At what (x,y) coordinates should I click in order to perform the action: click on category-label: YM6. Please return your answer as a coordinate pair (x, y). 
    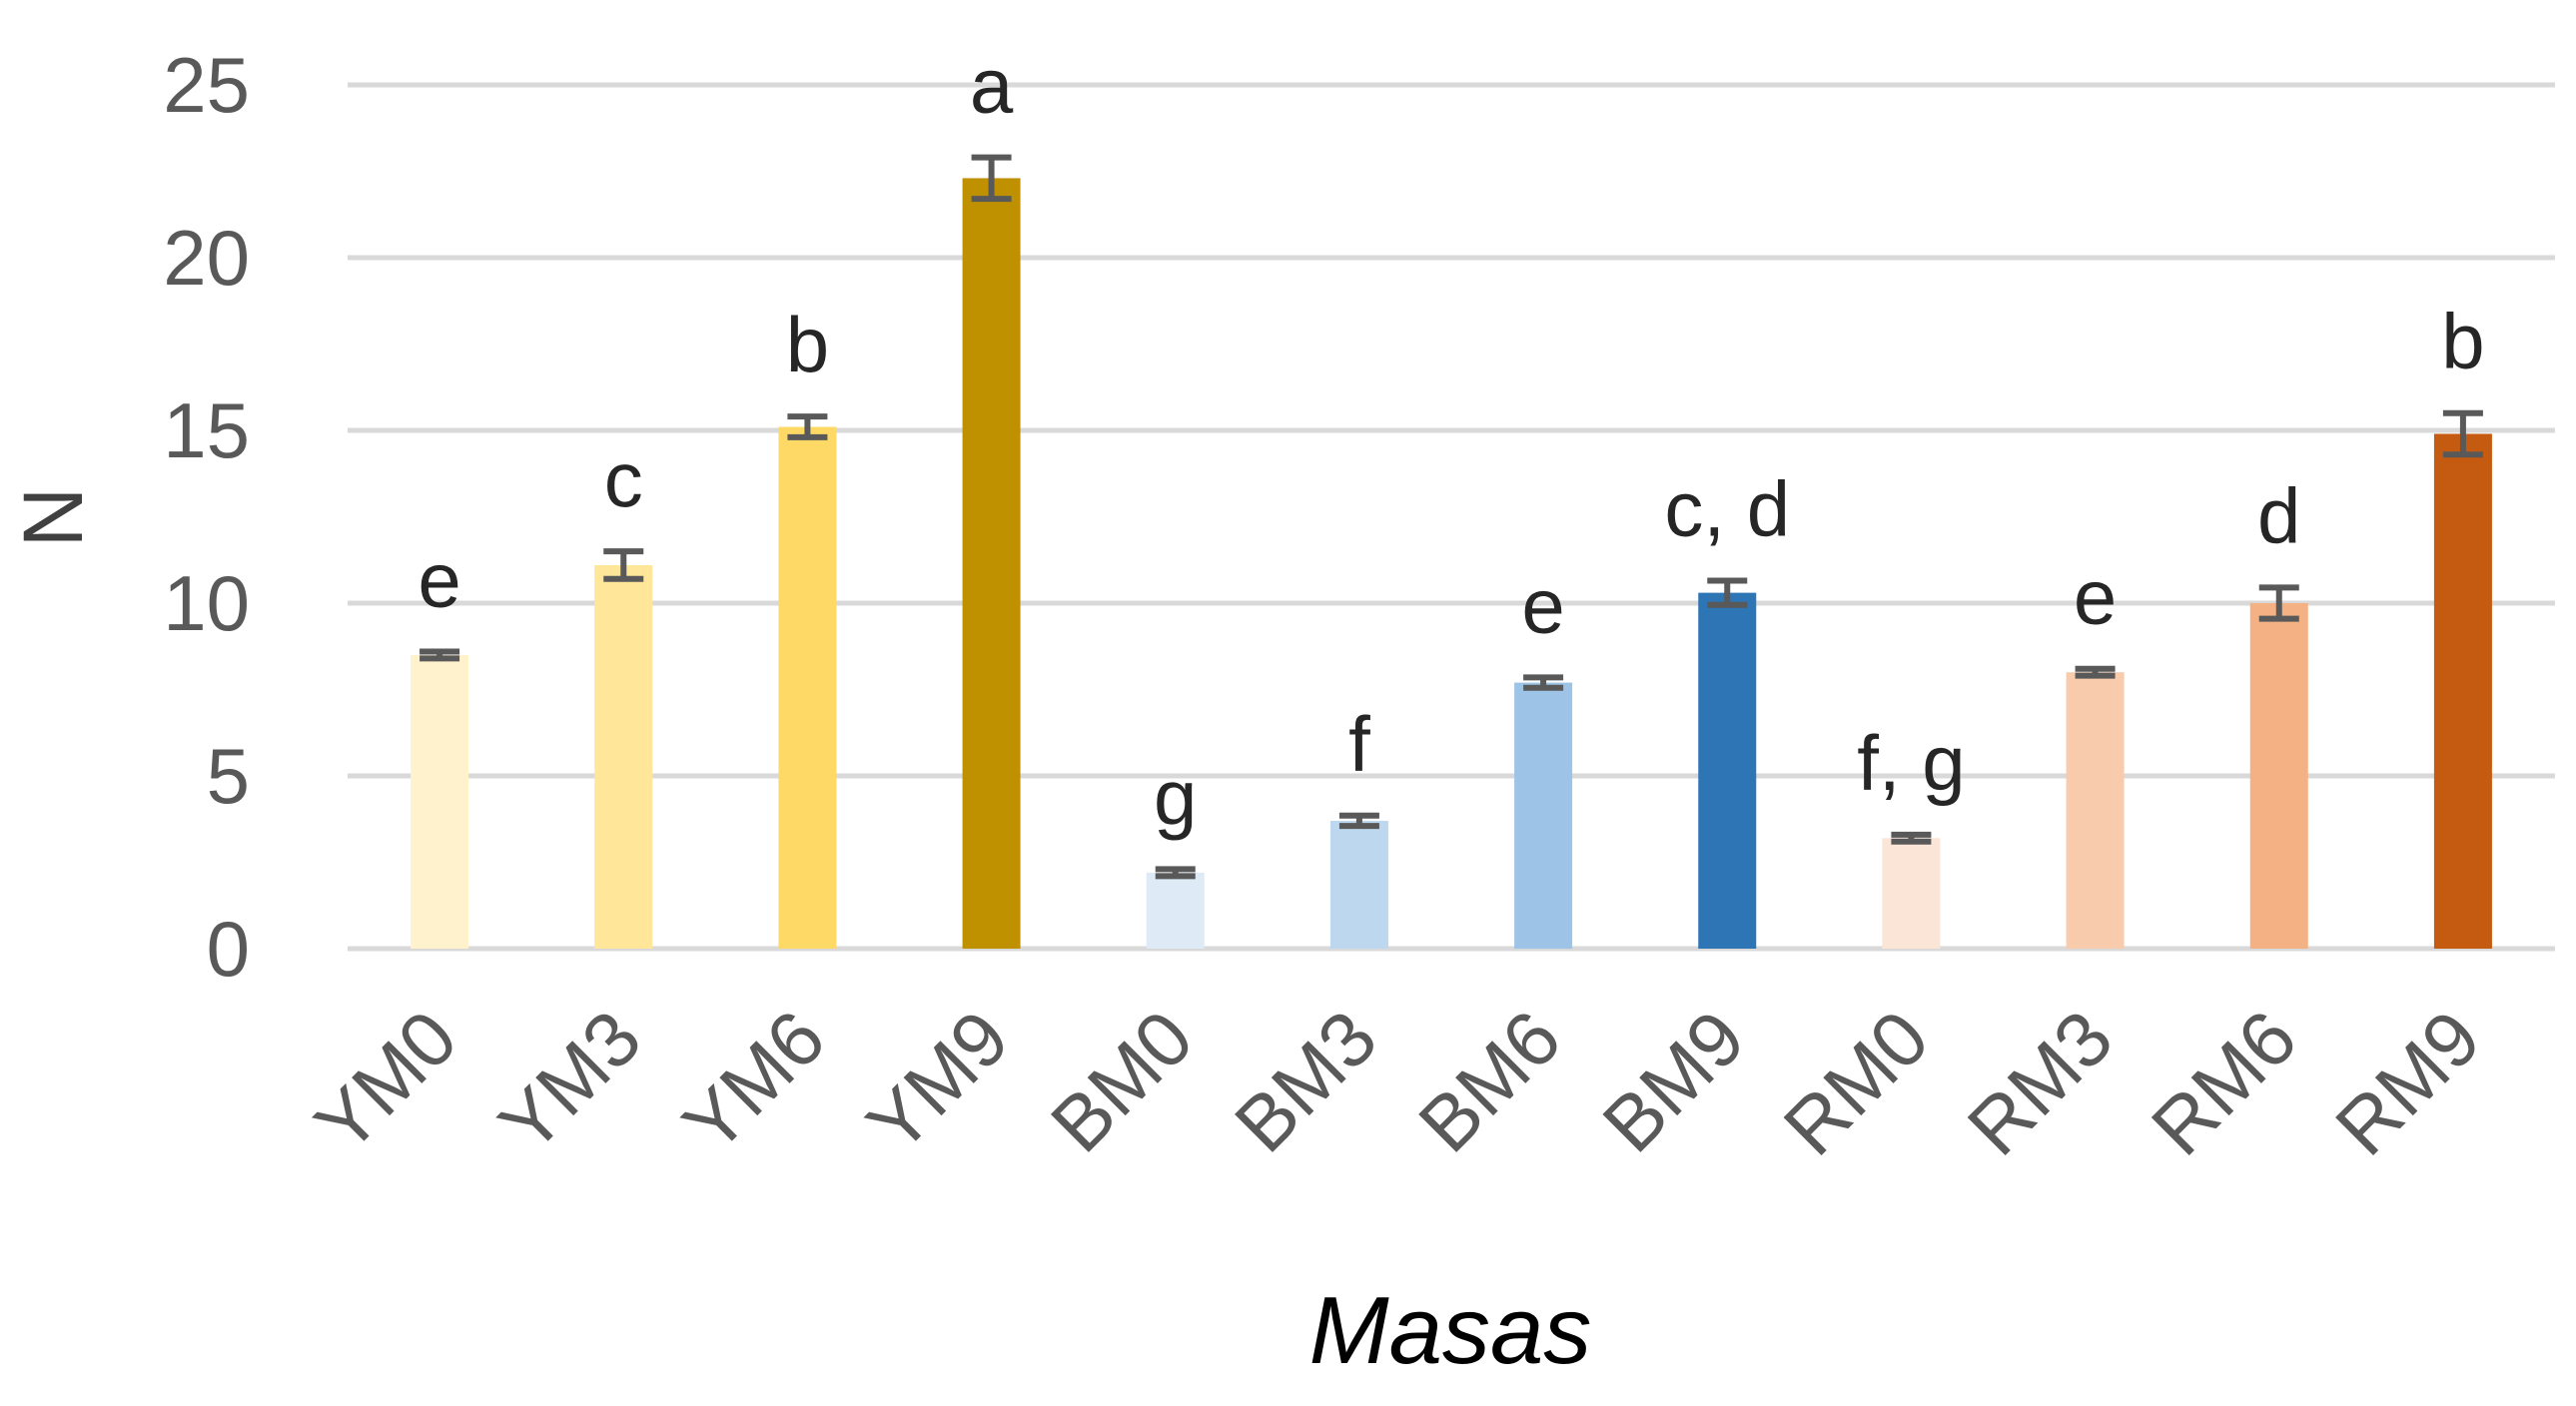
    Looking at the image, I should click on (754, 1081).